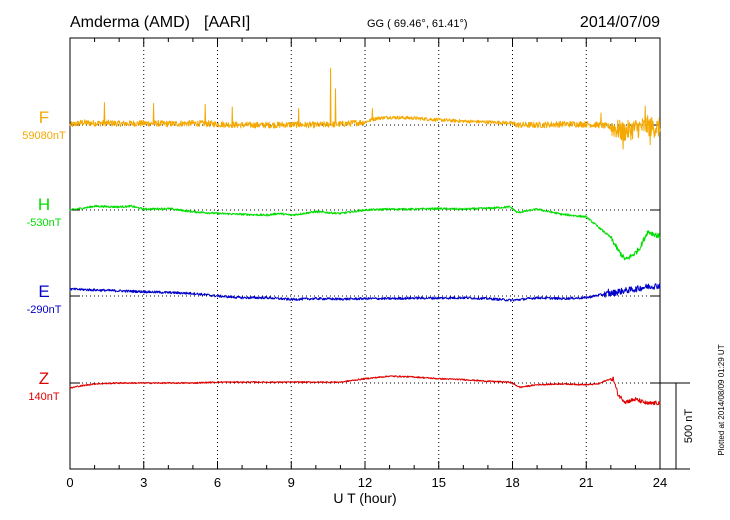  What do you see at coordinates (365, 482) in the screenshot?
I see `x-tick-label-12h: 12` at bounding box center [365, 482].